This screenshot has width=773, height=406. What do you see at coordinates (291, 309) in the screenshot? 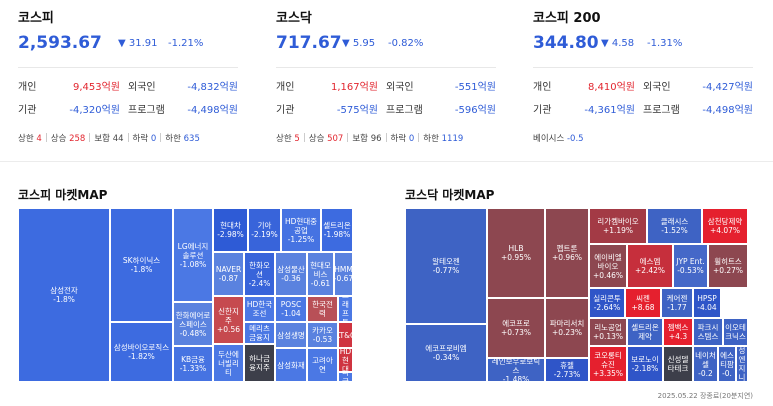
I see `treemap-cell: POSC -1.04` at bounding box center [291, 309].